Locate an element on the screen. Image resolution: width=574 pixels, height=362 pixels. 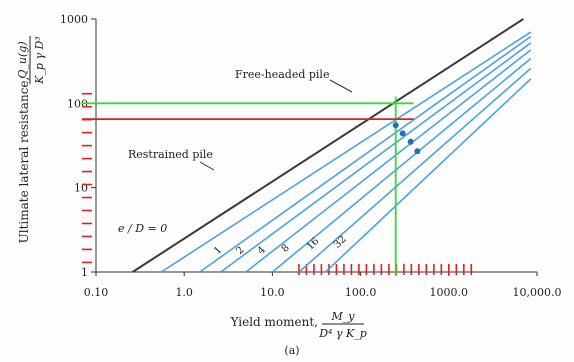
y-tick-label: 1 is located at coordinates (84, 272).